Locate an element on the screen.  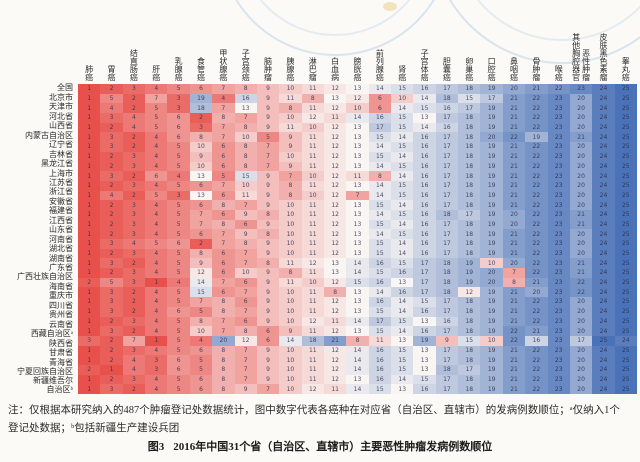
row-label: 浙江省 is located at coordinates (61, 192).